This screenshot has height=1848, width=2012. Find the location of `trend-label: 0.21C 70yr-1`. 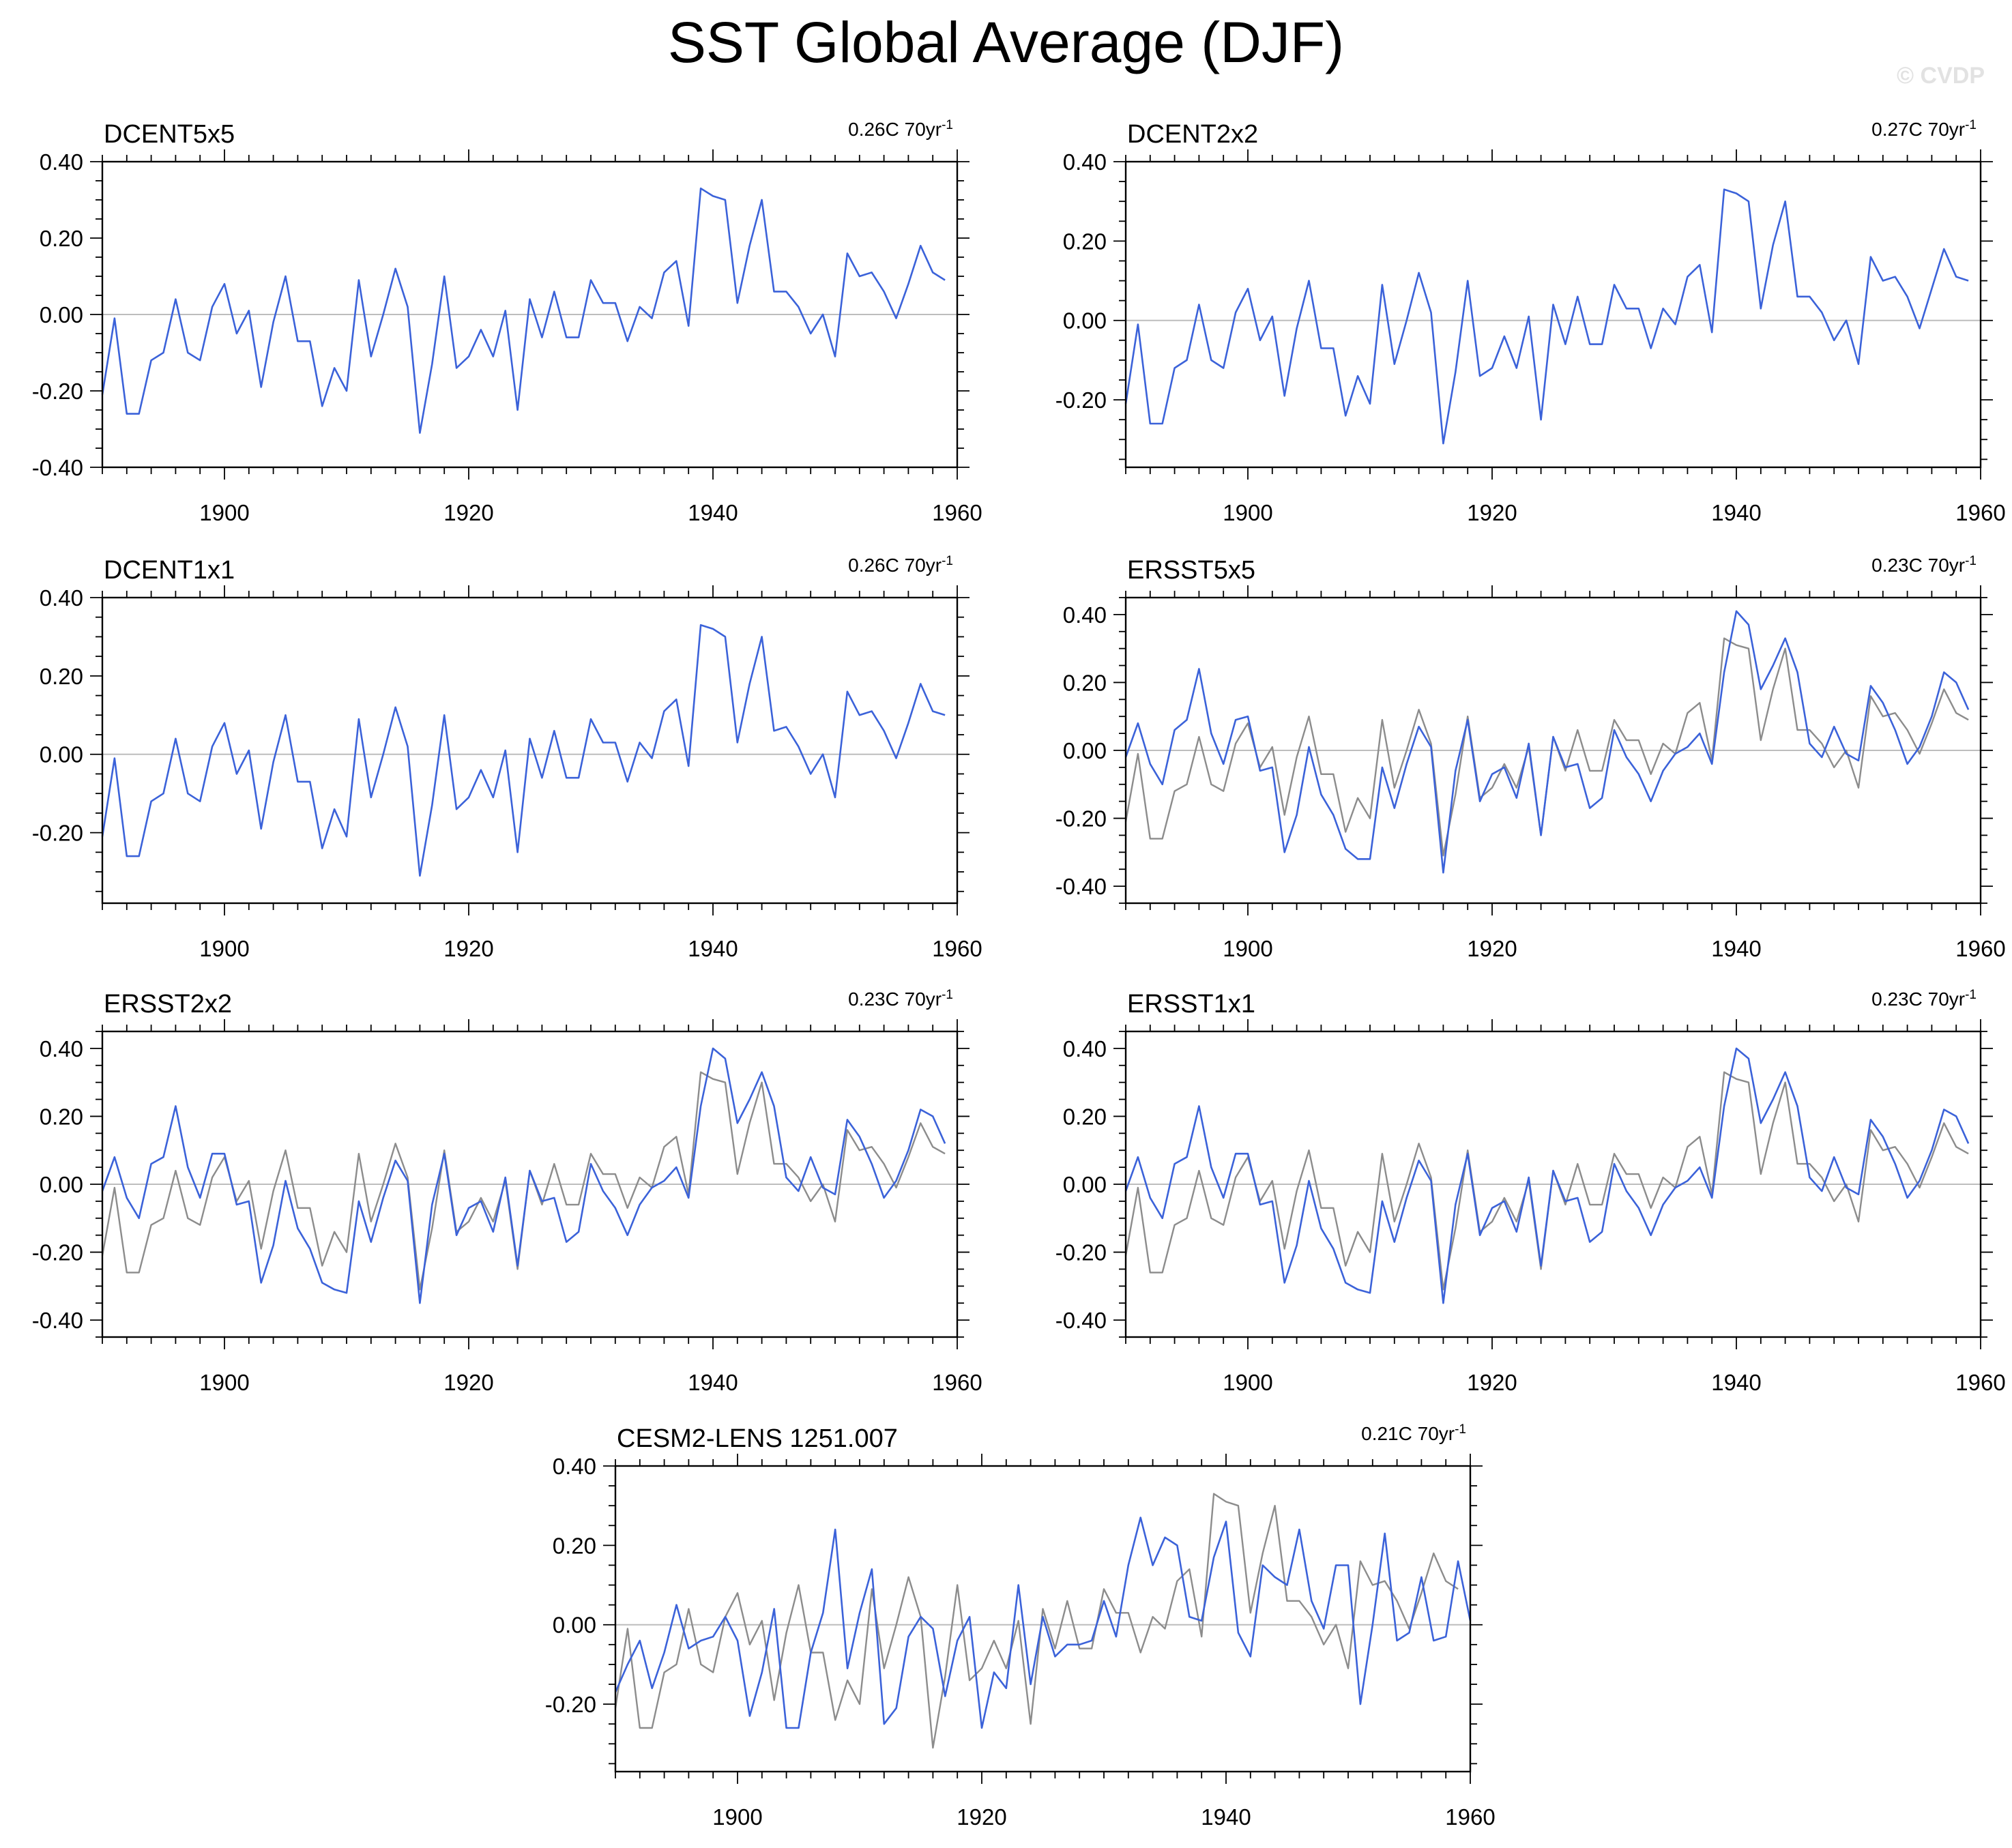

trend-label: 0.21C 70yr-1 is located at coordinates (1413, 1433).